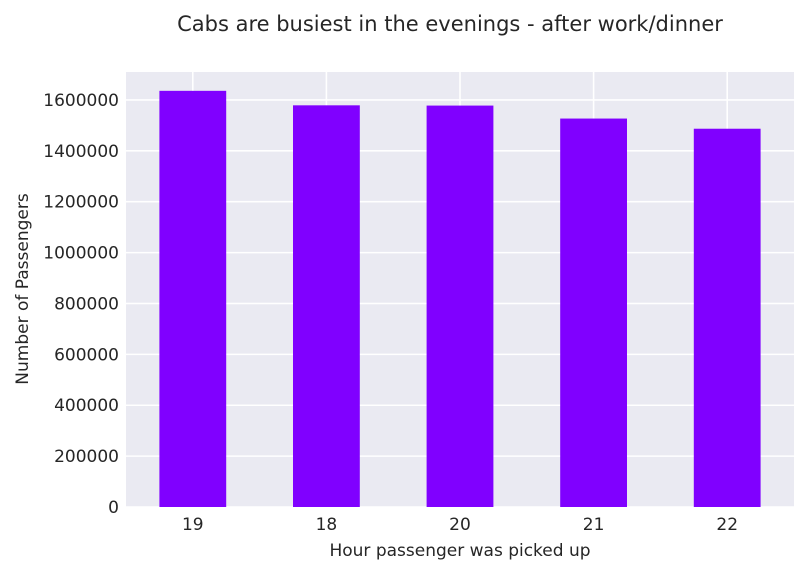  What do you see at coordinates (86, 355) in the screenshot?
I see `y-tick-label: 600000` at bounding box center [86, 355].